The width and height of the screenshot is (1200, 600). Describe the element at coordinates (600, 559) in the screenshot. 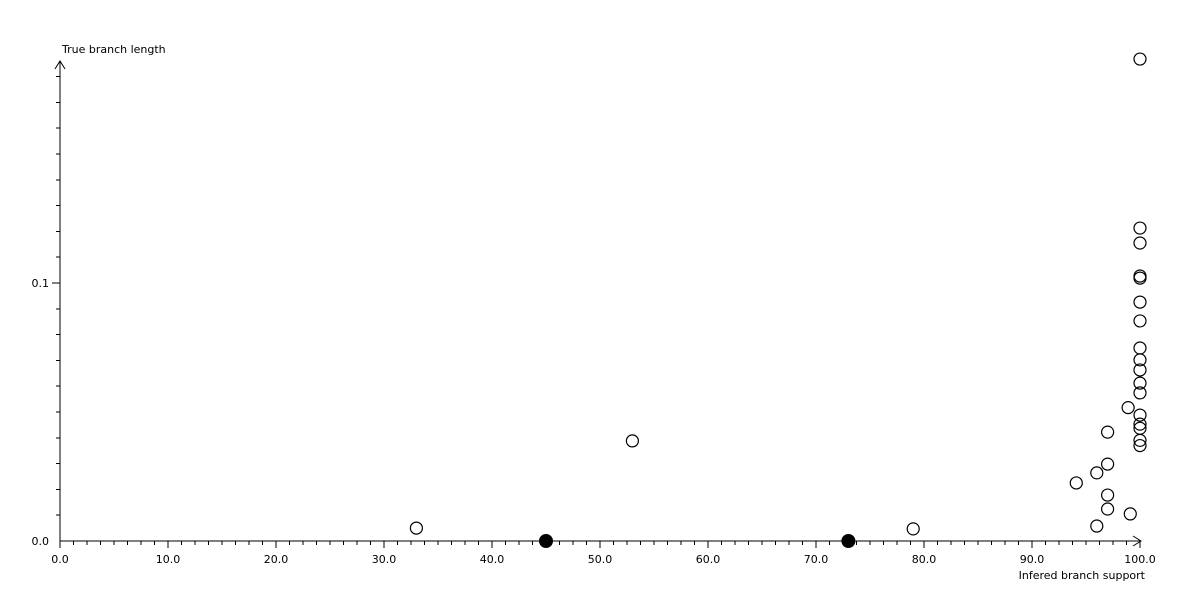

I see `x-tick-label: 50.0` at that location.